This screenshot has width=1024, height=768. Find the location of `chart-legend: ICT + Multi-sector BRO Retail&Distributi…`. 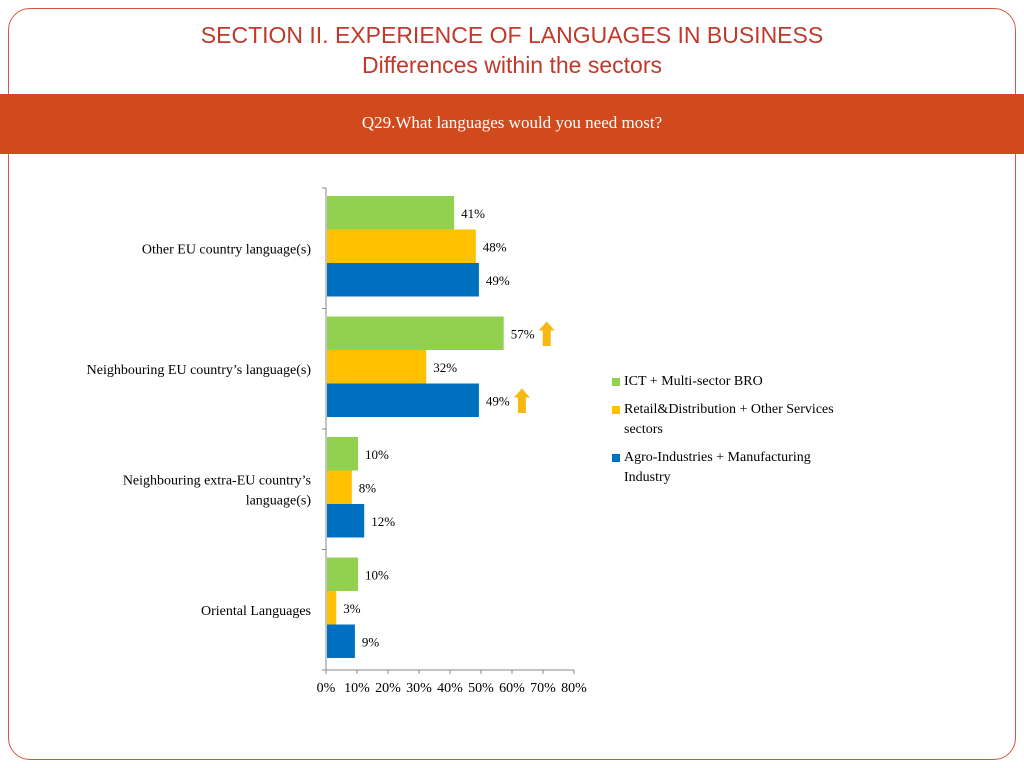

chart-legend: ICT + Multi-sector BRO Retail&Distributi… is located at coordinates (742, 434).